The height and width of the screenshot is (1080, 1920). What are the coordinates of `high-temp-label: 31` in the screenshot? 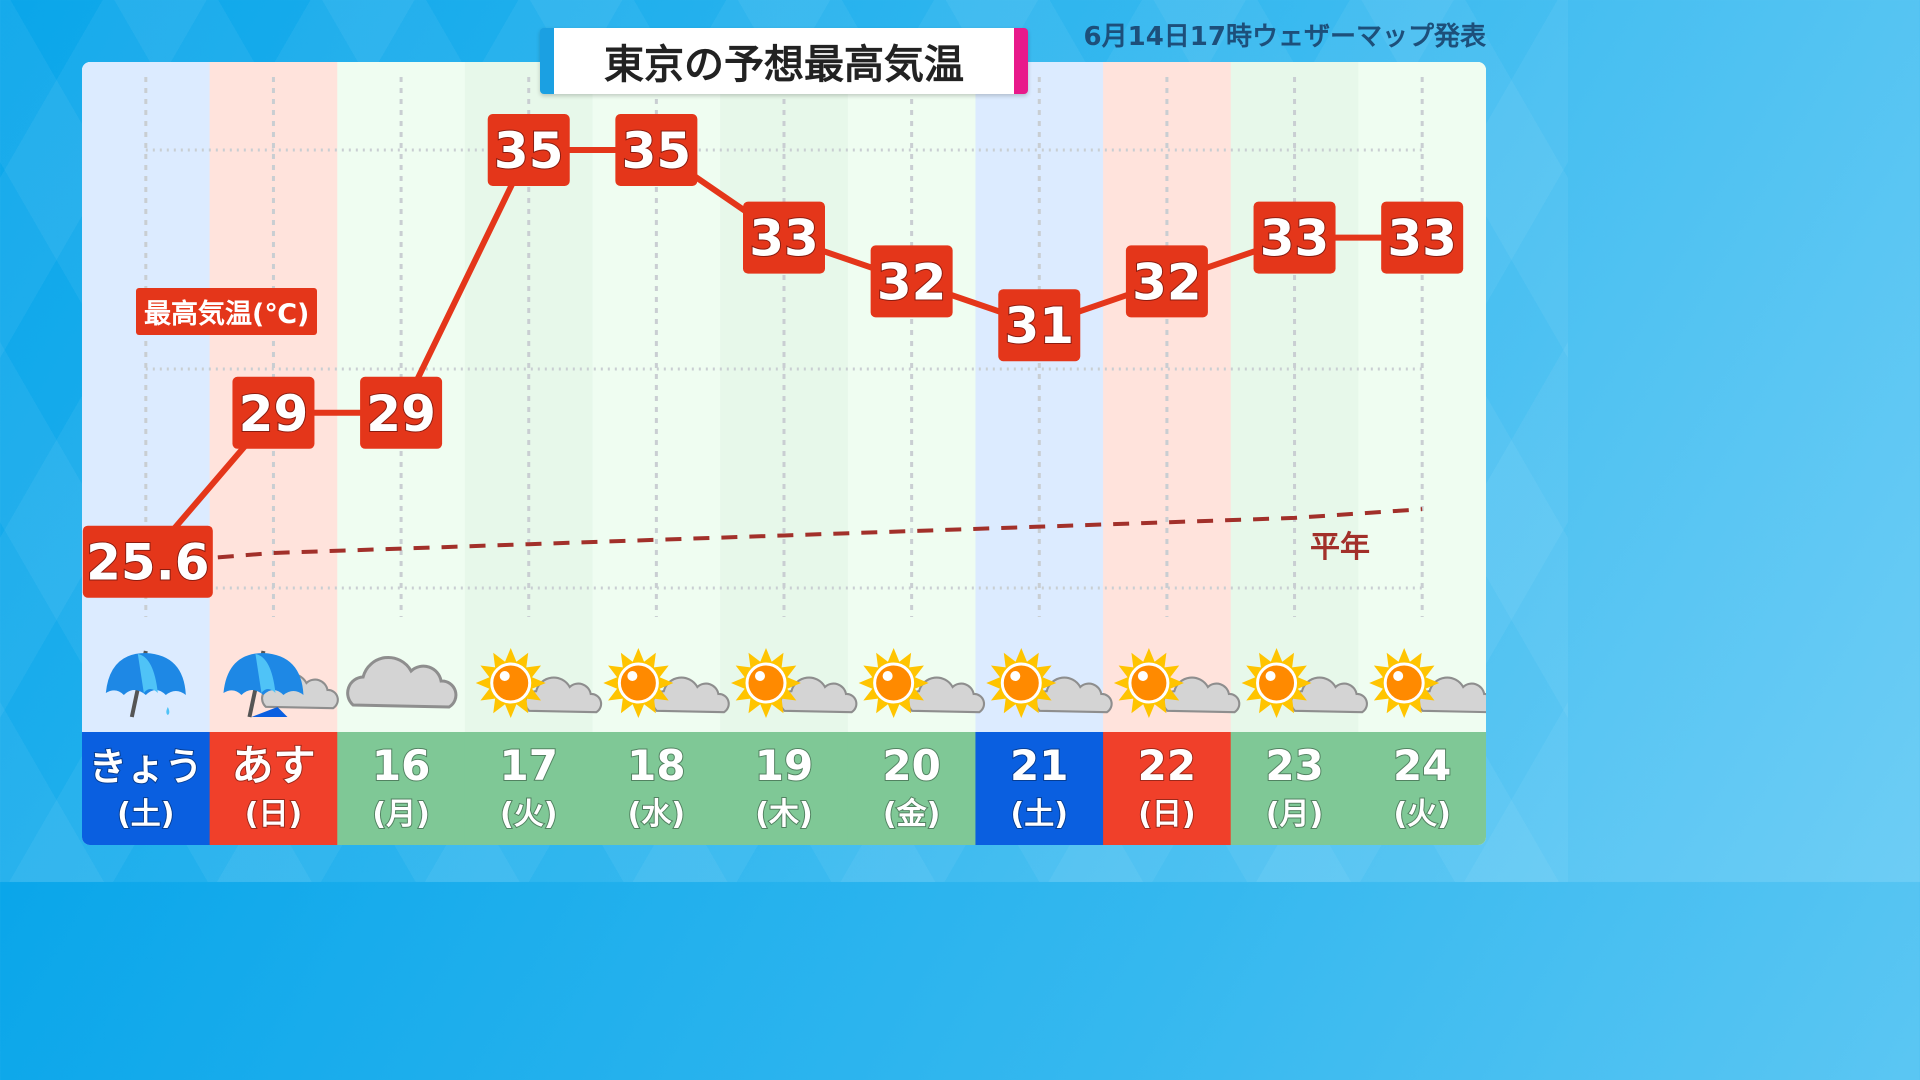 It's located at (1039, 325).